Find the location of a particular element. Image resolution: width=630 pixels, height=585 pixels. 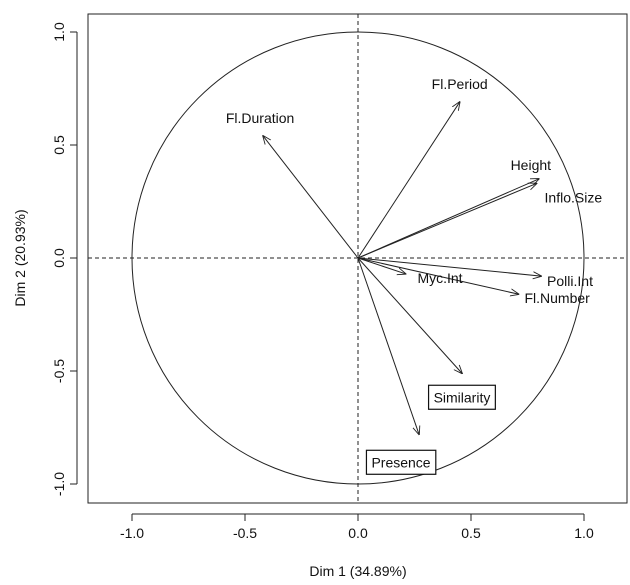

label-box-presence is located at coordinates (401, 462).